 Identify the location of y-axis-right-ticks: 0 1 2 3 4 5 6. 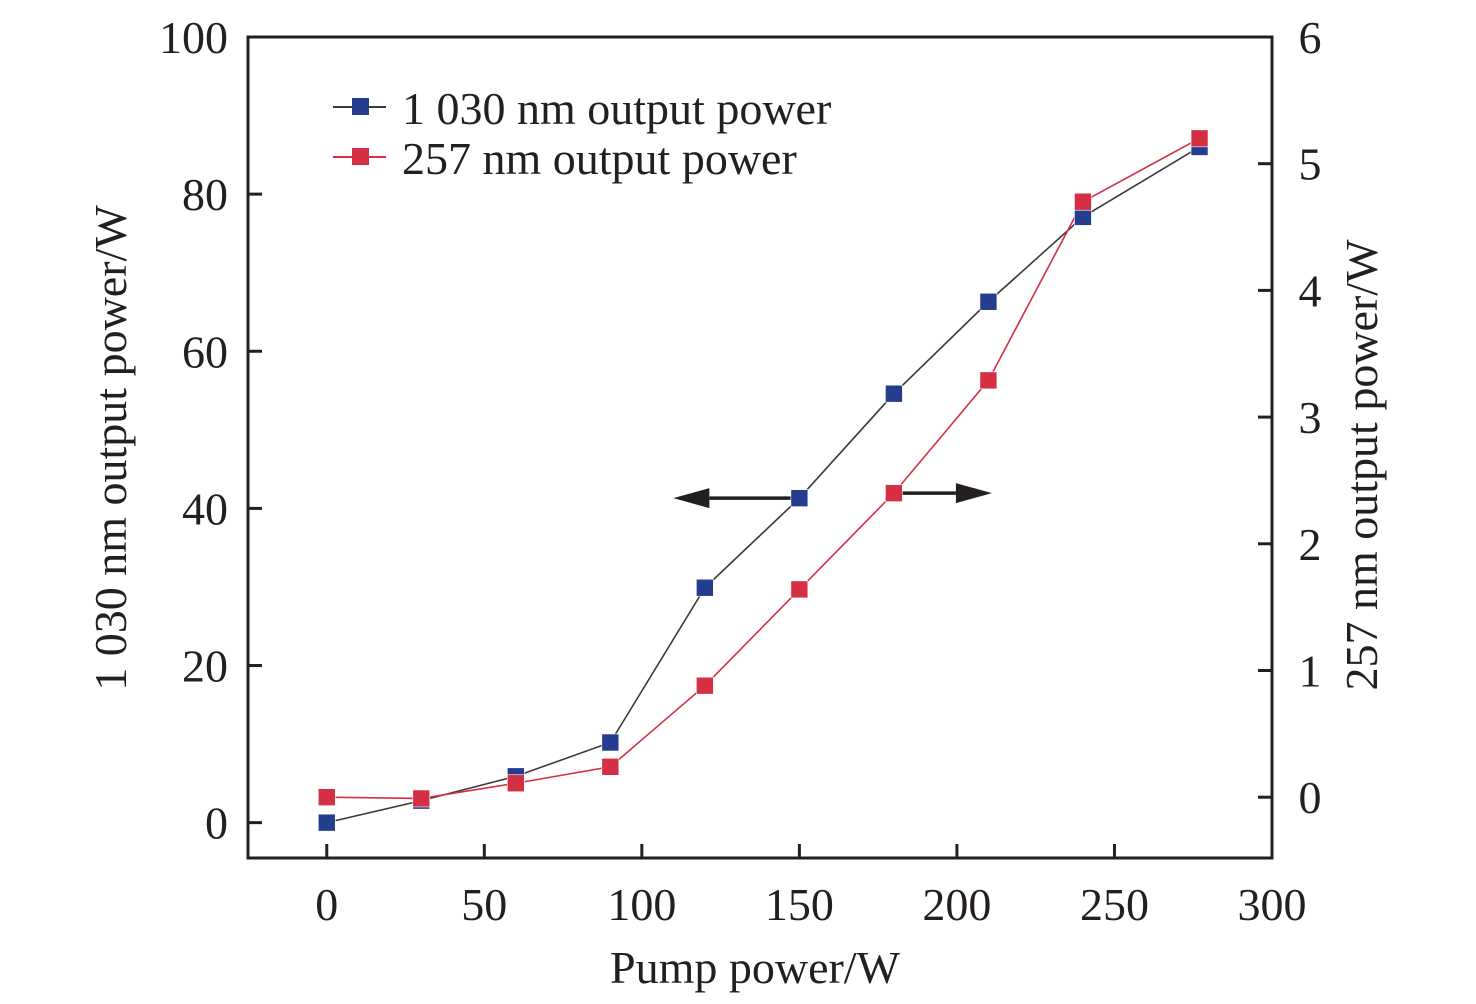
(1290, 417).